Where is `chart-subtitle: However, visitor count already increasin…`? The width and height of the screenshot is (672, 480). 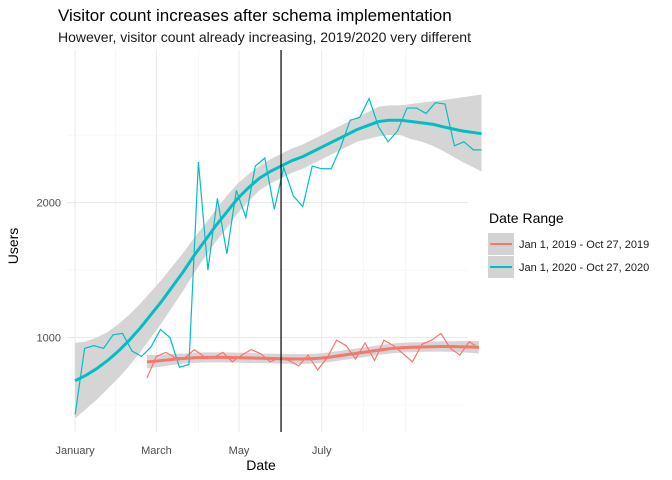 chart-subtitle: However, visitor count already increasin… is located at coordinates (264, 37).